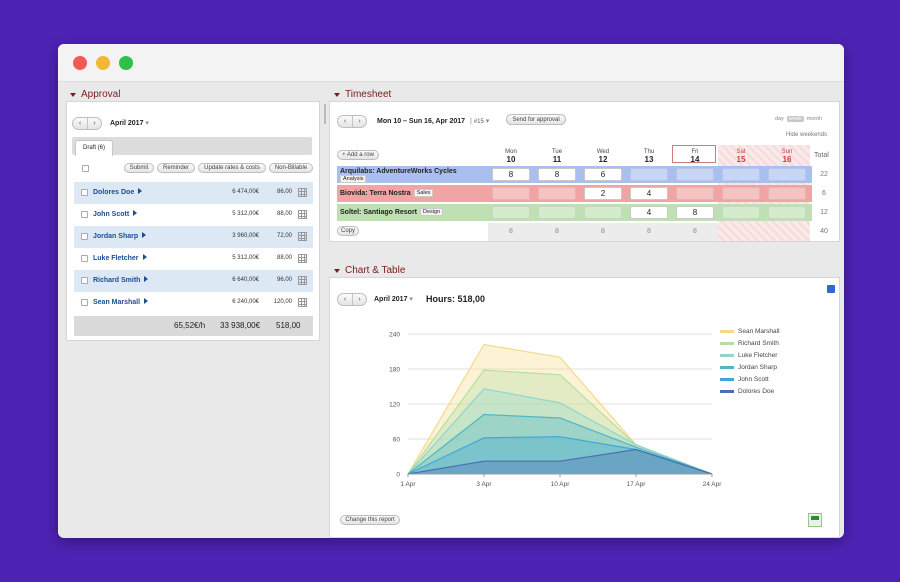 This screenshot has width=900, height=582. I want to click on approval-section-title: Approval, so click(95, 94).